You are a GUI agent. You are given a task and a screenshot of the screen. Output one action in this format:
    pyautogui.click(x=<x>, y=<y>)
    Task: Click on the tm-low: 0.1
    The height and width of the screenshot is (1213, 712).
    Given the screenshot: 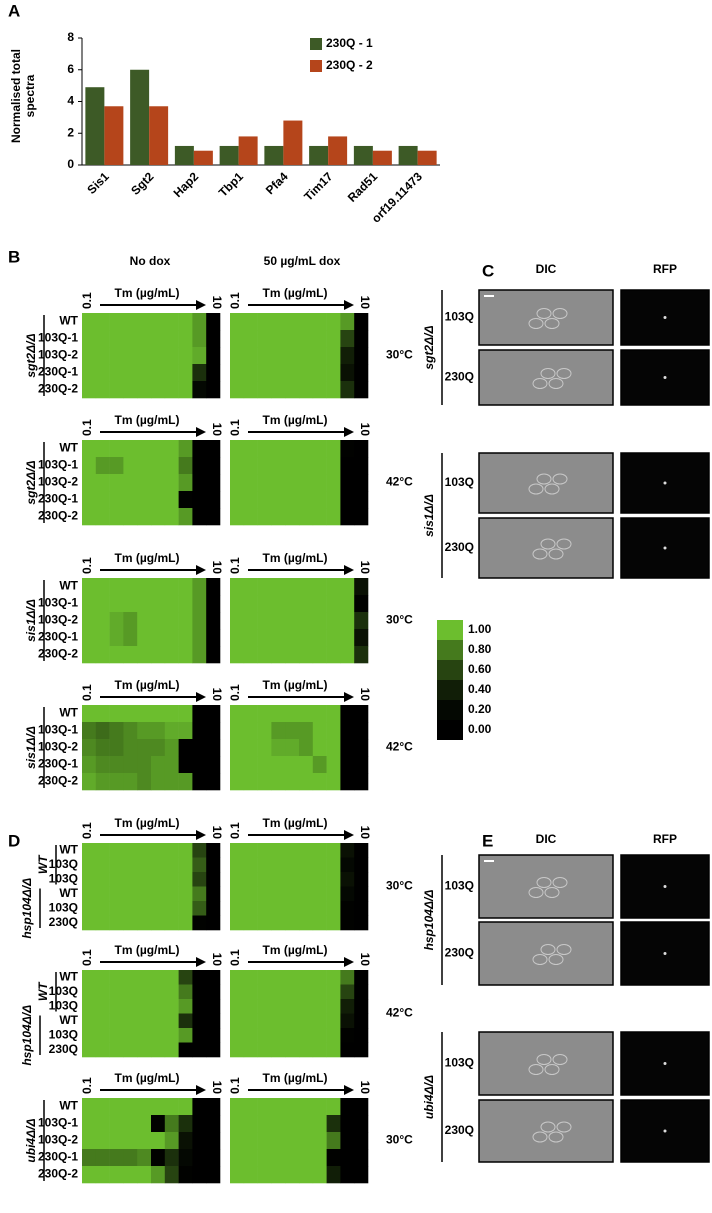 What is the action you would take?
    pyautogui.click(x=235, y=692)
    